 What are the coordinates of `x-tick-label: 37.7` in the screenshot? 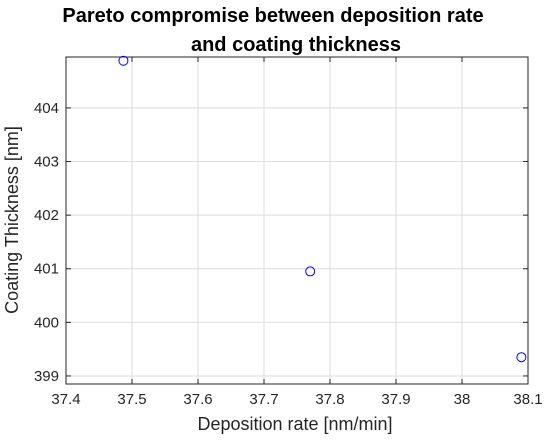 It's located at (263, 399).